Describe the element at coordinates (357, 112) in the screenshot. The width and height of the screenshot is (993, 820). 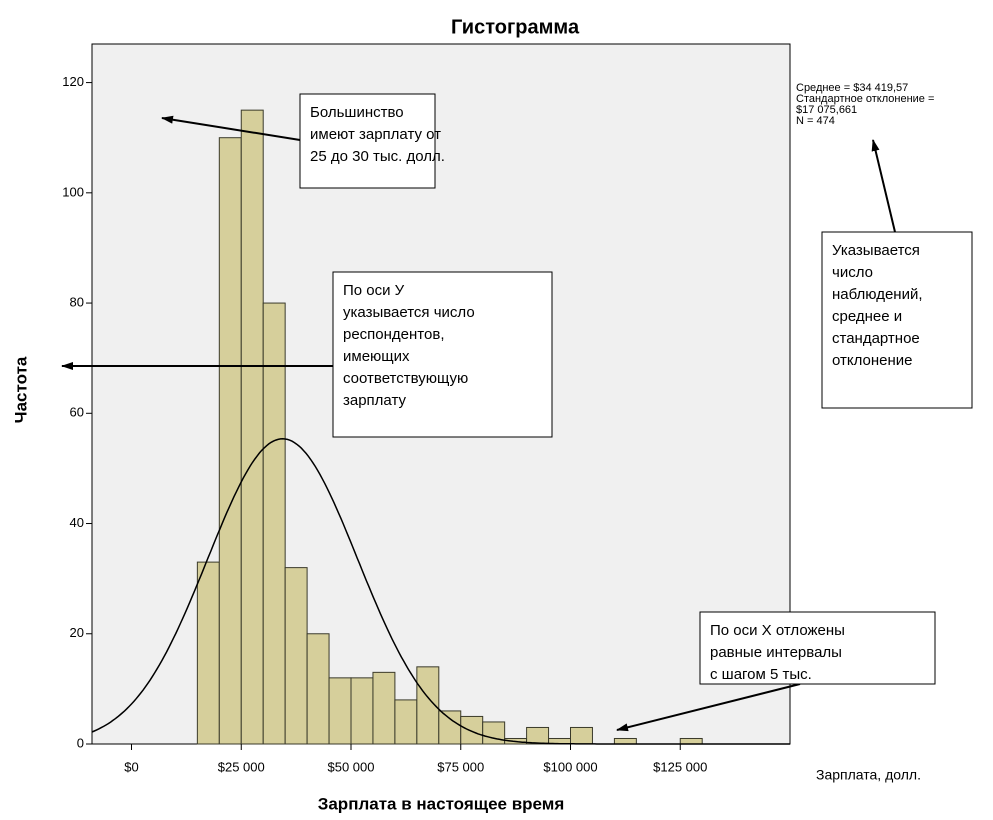
I see `annotation-text: Большинство` at that location.